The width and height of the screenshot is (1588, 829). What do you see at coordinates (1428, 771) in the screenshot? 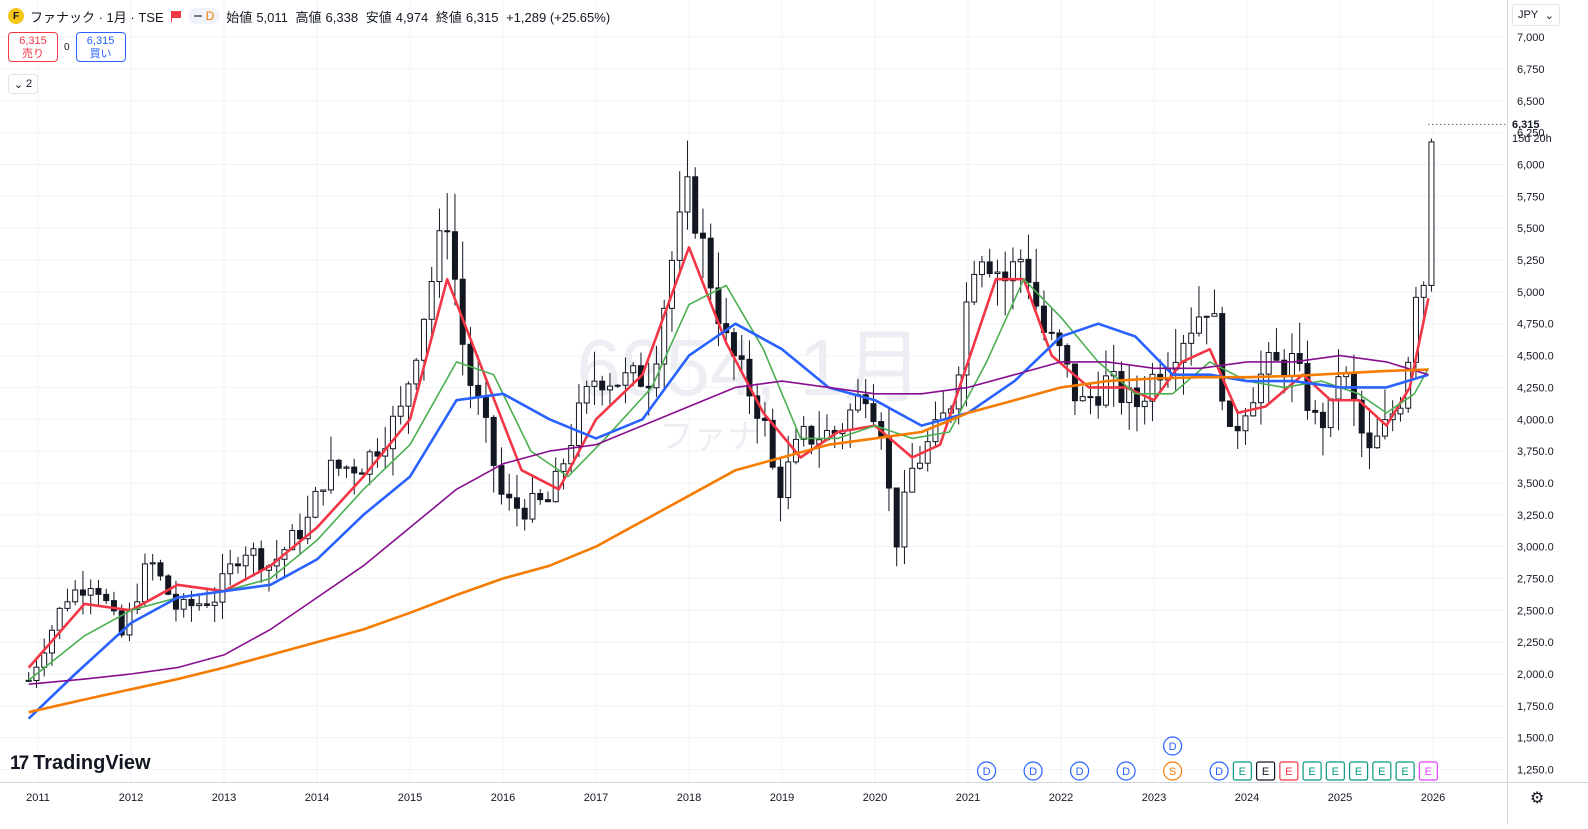
I see `event-earnings-future: E` at bounding box center [1428, 771].